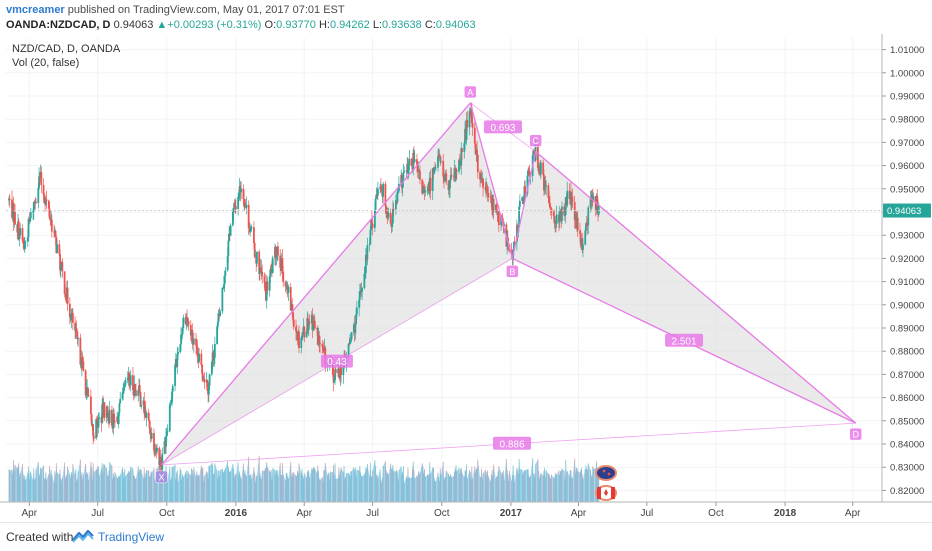 Image resolution: width=932 pixels, height=551 pixels. I want to click on volume-legend: Vol (20, false), so click(45, 63).